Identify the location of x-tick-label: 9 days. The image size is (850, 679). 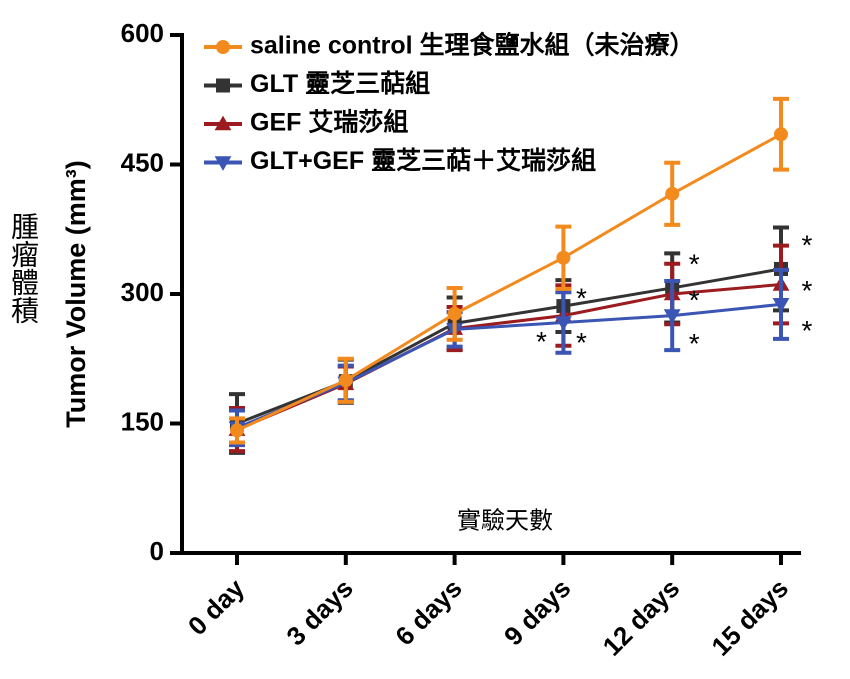
(537, 612).